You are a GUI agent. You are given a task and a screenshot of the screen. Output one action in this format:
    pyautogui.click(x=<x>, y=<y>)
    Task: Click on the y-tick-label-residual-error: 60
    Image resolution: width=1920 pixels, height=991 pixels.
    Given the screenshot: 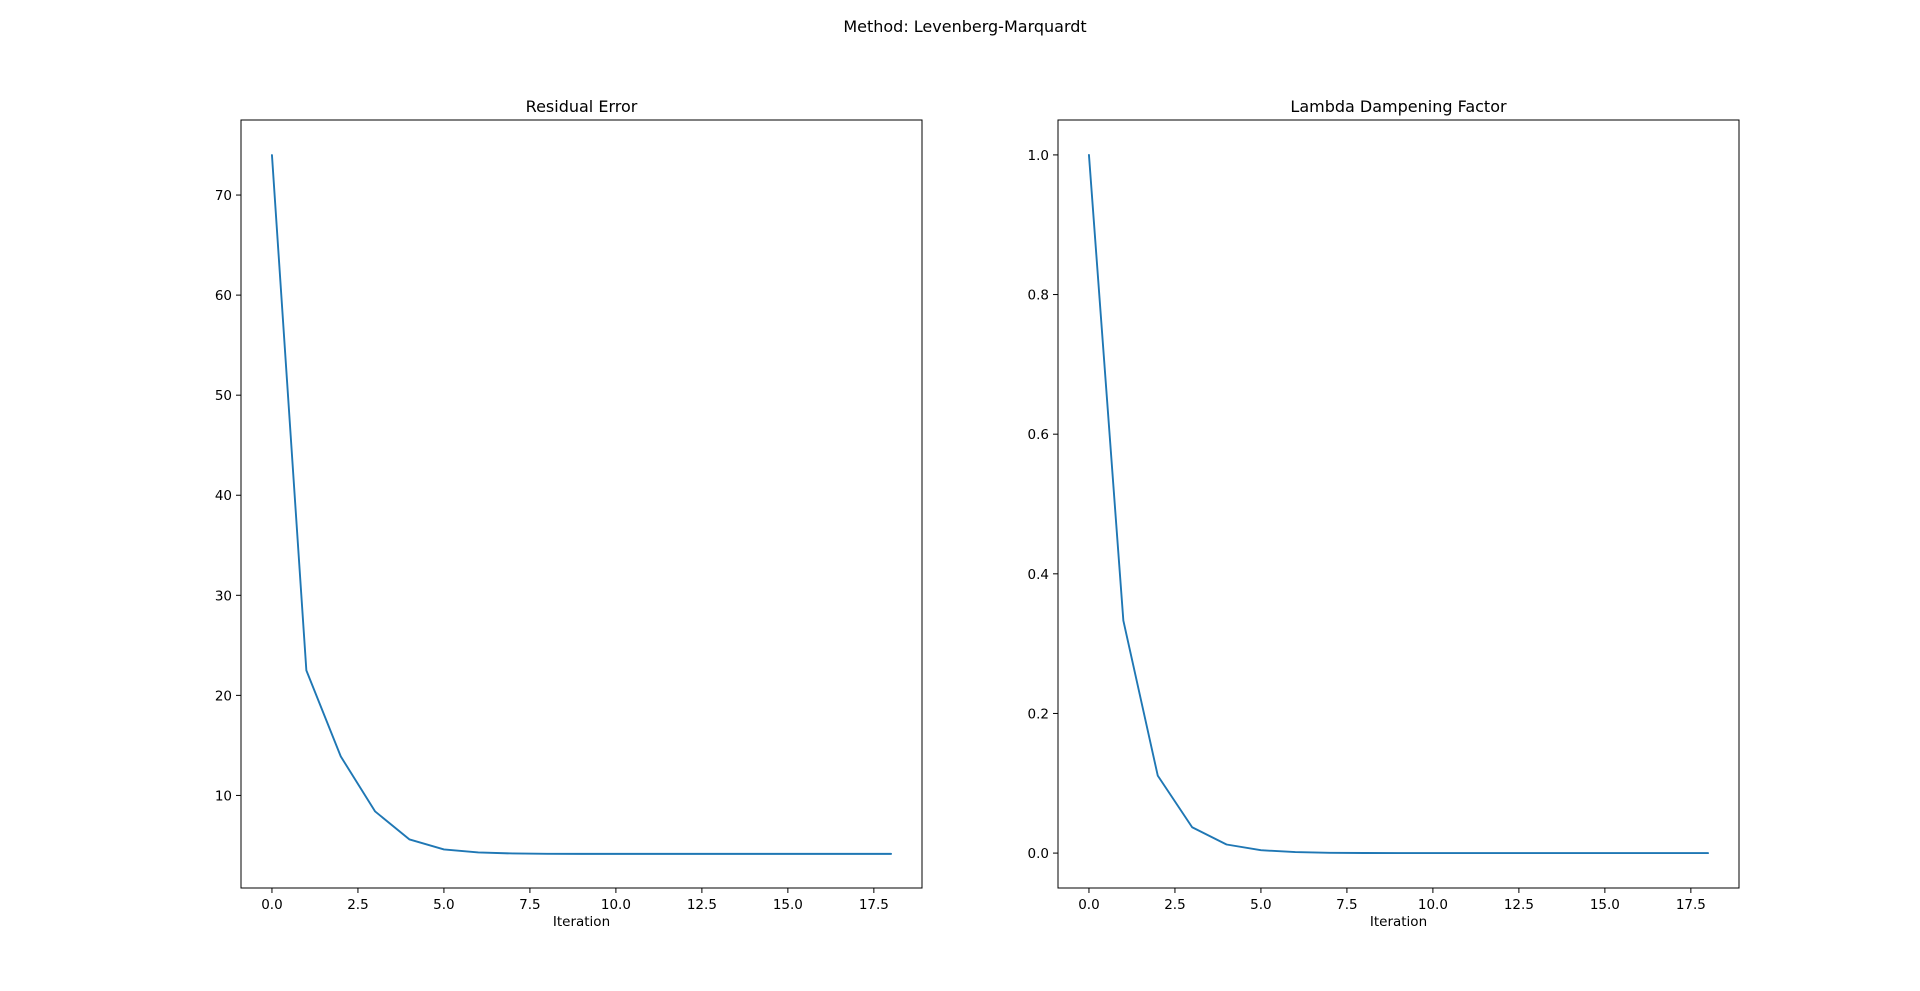 What is the action you would take?
    pyautogui.click(x=223, y=296)
    